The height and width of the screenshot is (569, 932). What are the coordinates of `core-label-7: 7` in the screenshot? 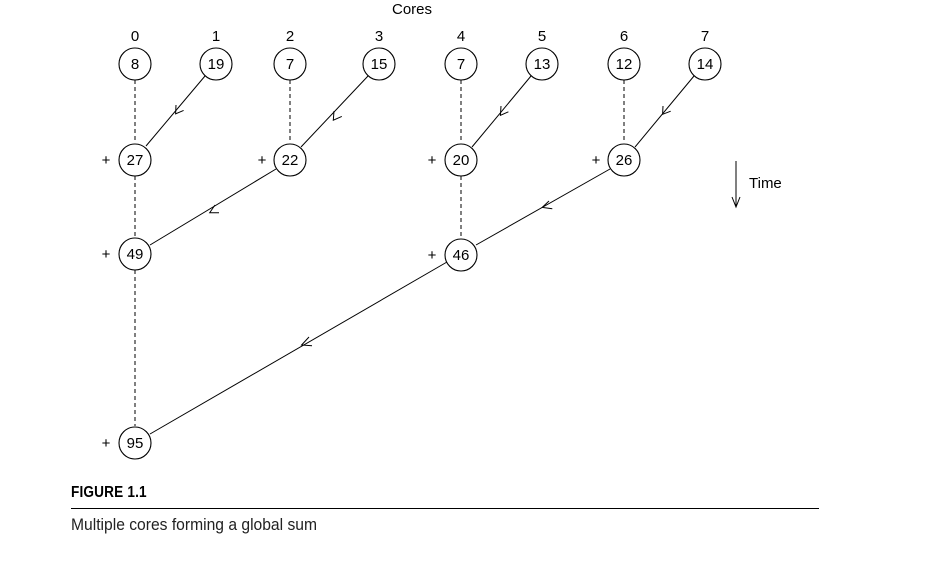 It's located at (705, 36).